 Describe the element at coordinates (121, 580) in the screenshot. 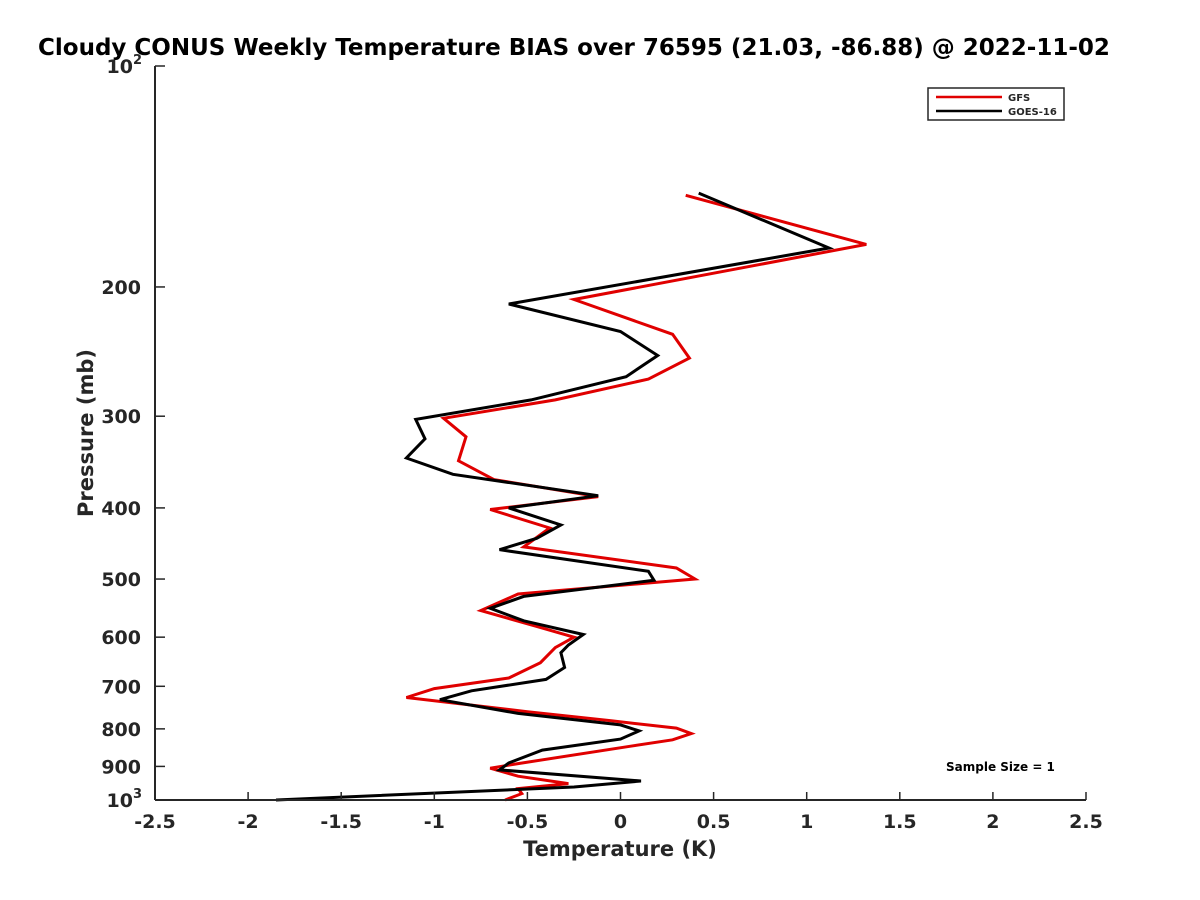

I see `y-tick-label: 500` at that location.